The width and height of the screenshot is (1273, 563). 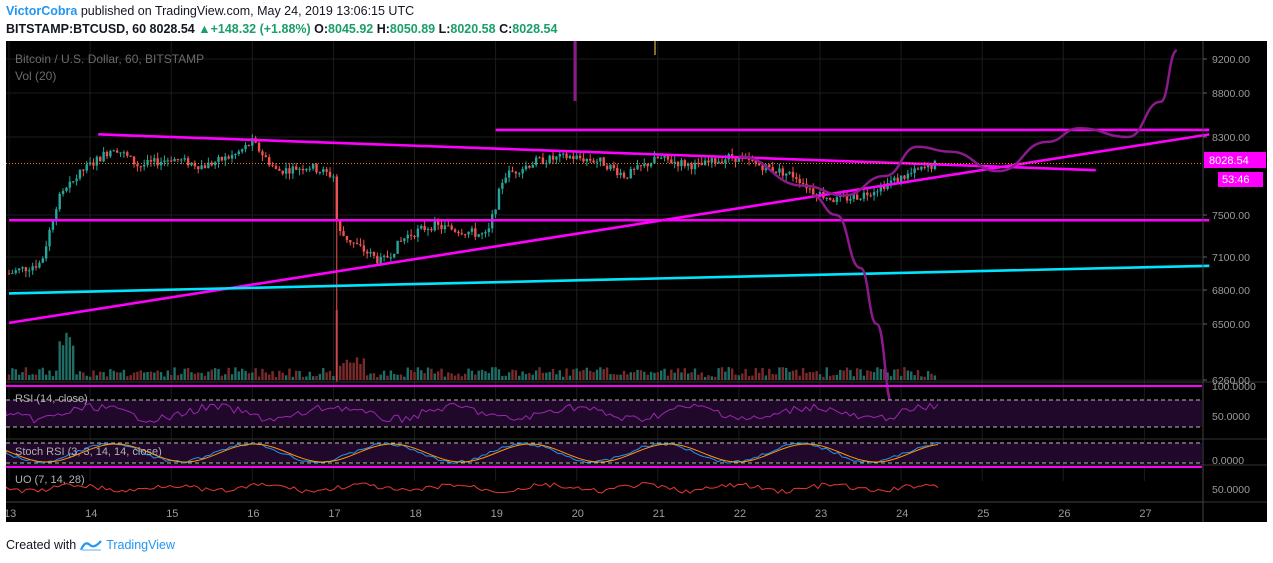 What do you see at coordinates (1231, 138) in the screenshot?
I see `price-tick-label: 8300.00` at bounding box center [1231, 138].